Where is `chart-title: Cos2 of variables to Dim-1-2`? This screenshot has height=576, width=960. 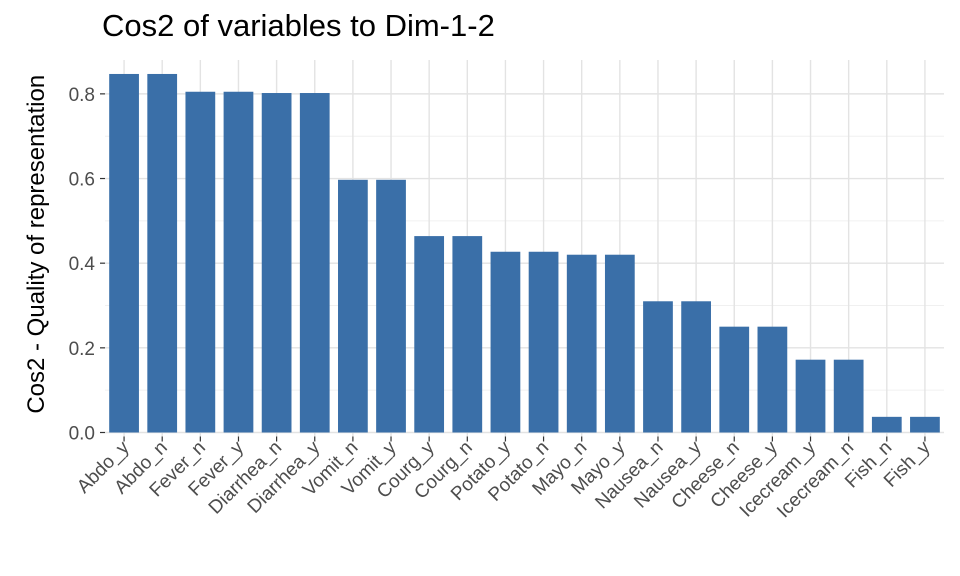 chart-title: Cos2 of variables to Dim-1-2 is located at coordinates (298, 25).